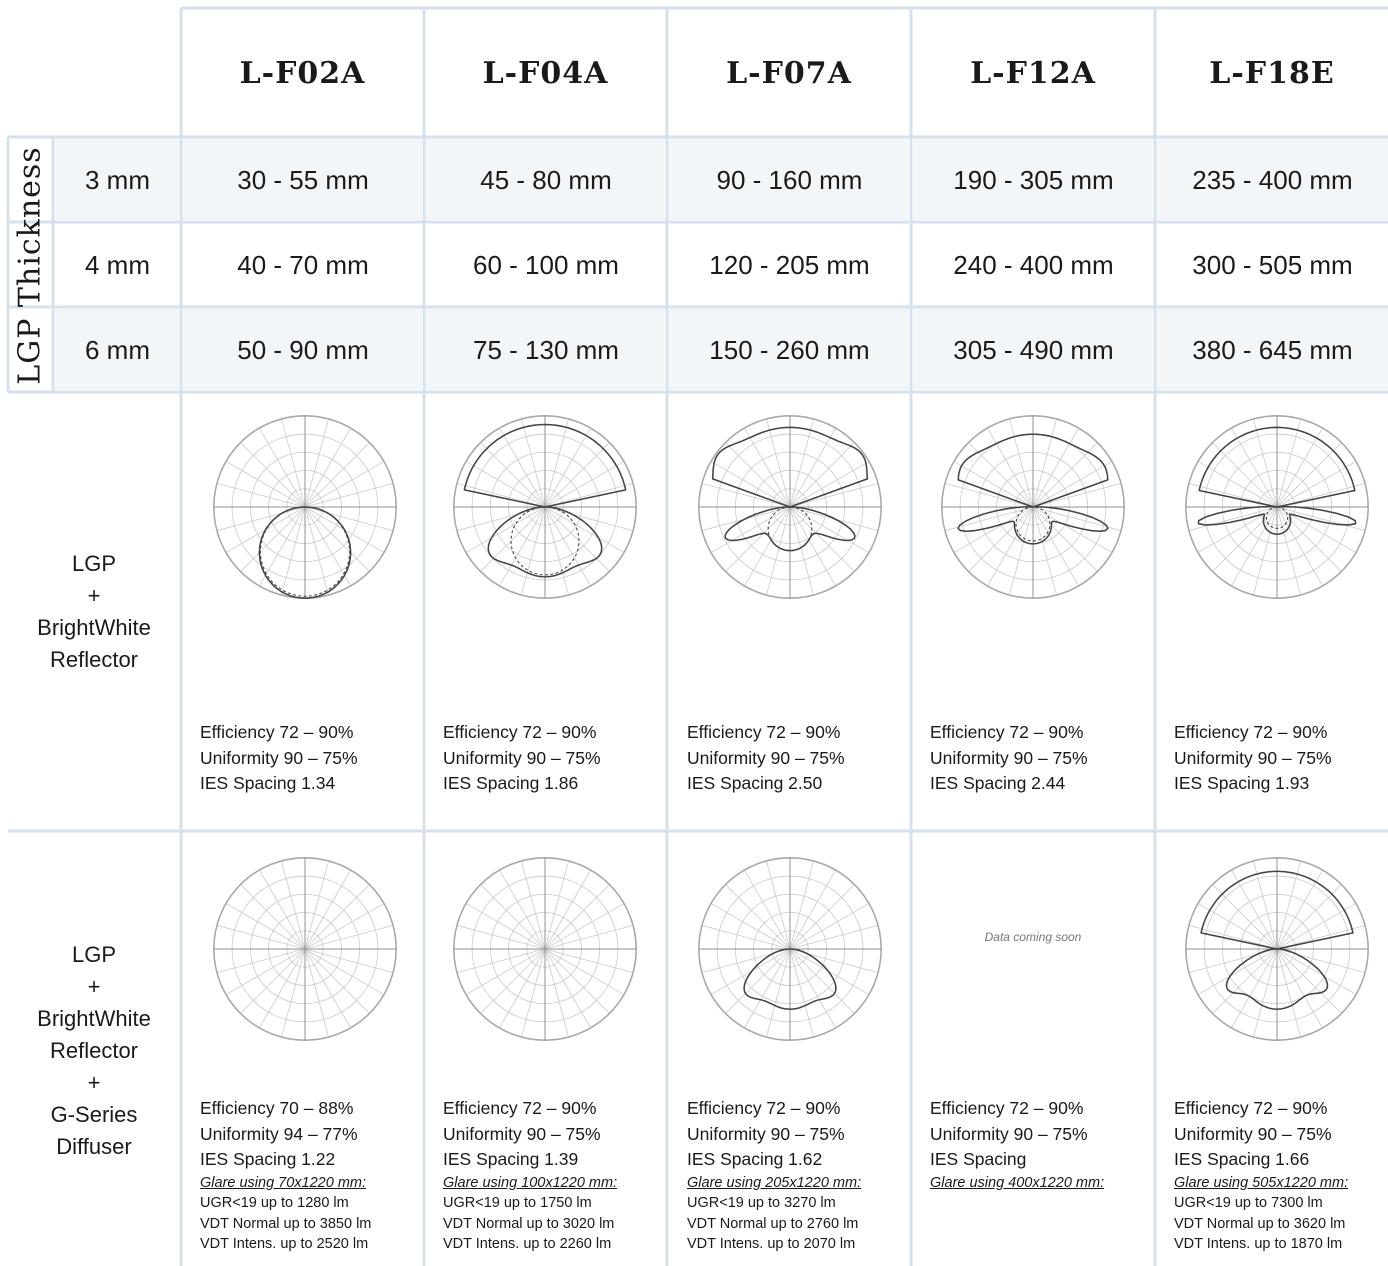 The height and width of the screenshot is (1266, 1388). I want to click on ies-spacing-text: IES Spacing 1.22, so click(268, 1159).